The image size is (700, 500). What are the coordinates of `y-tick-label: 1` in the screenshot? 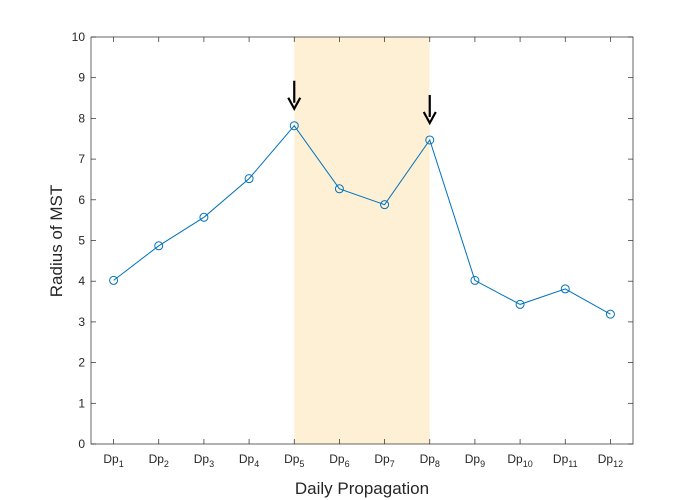 It's located at (81, 403).